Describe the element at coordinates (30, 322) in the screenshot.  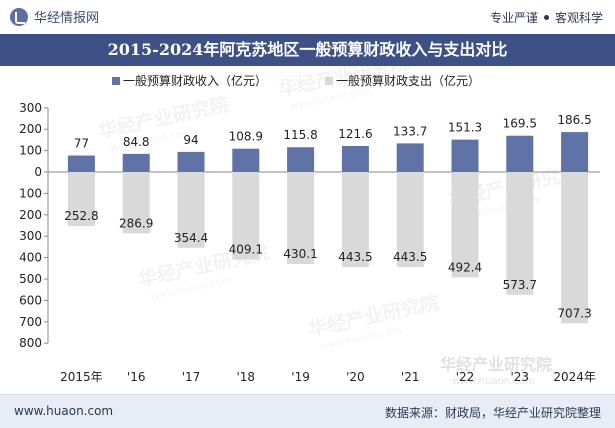
I see `y-tick-label: 700` at that location.